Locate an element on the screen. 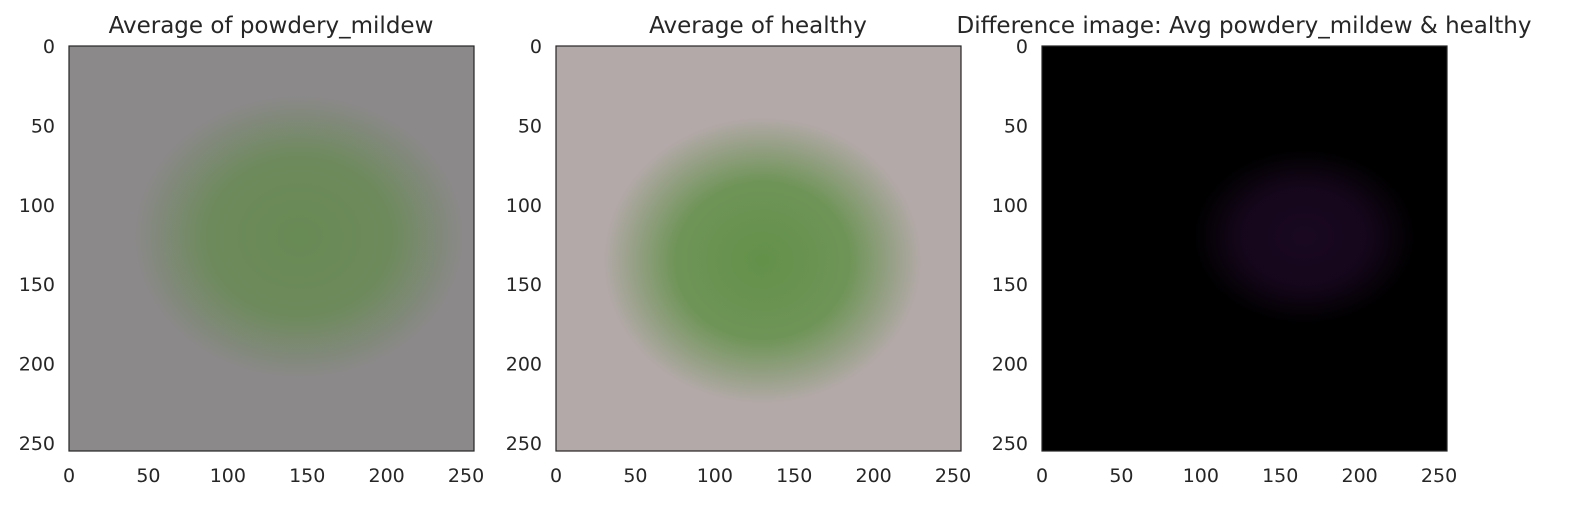 This screenshot has height=506, width=1587. panel-title: Average of powdery_mildew is located at coordinates (271, 26).